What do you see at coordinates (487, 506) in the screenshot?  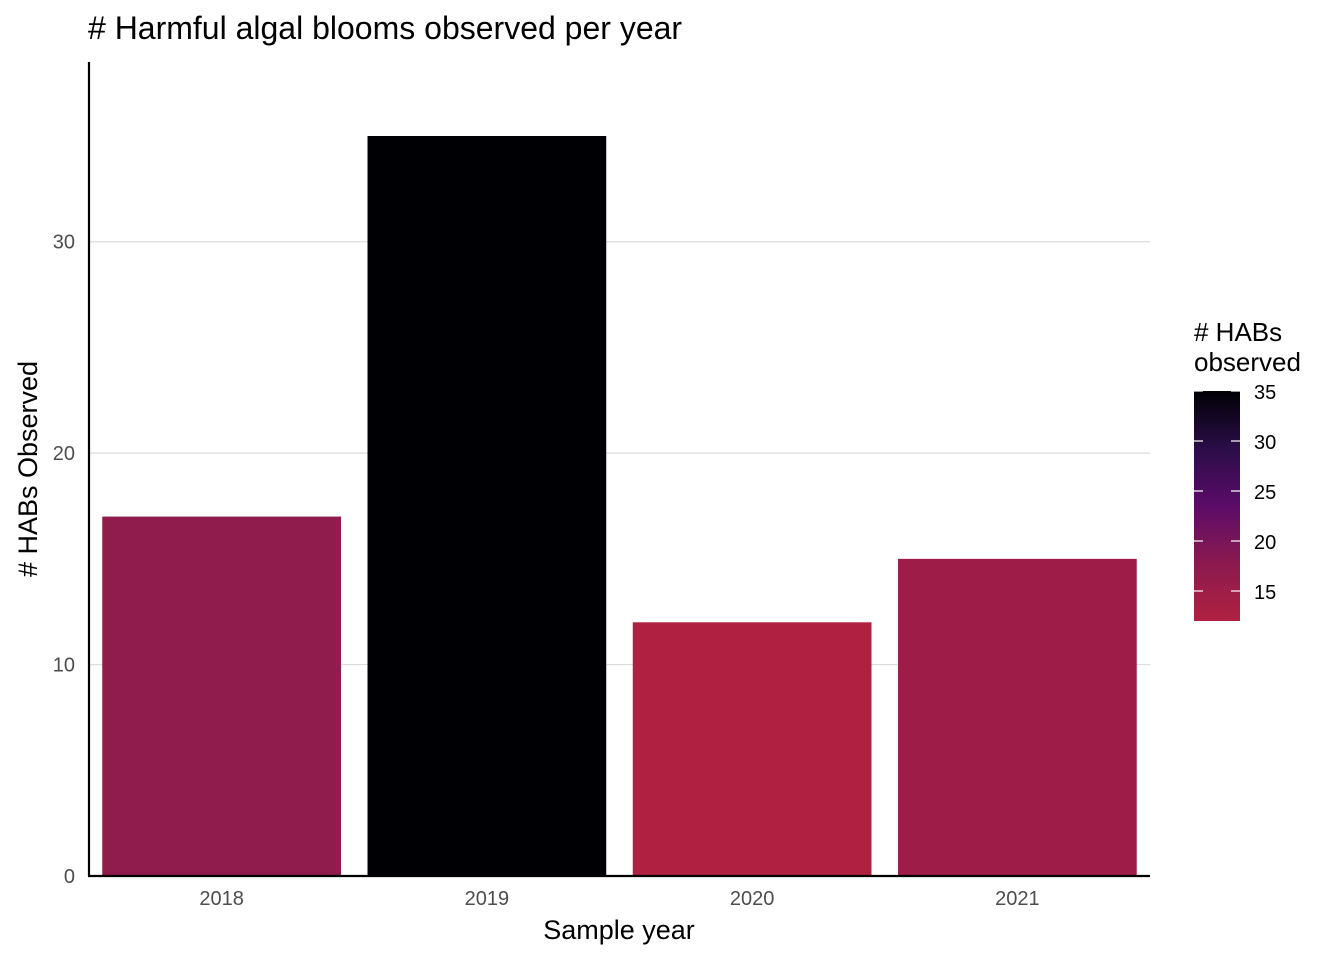 I see `bar-2019` at bounding box center [487, 506].